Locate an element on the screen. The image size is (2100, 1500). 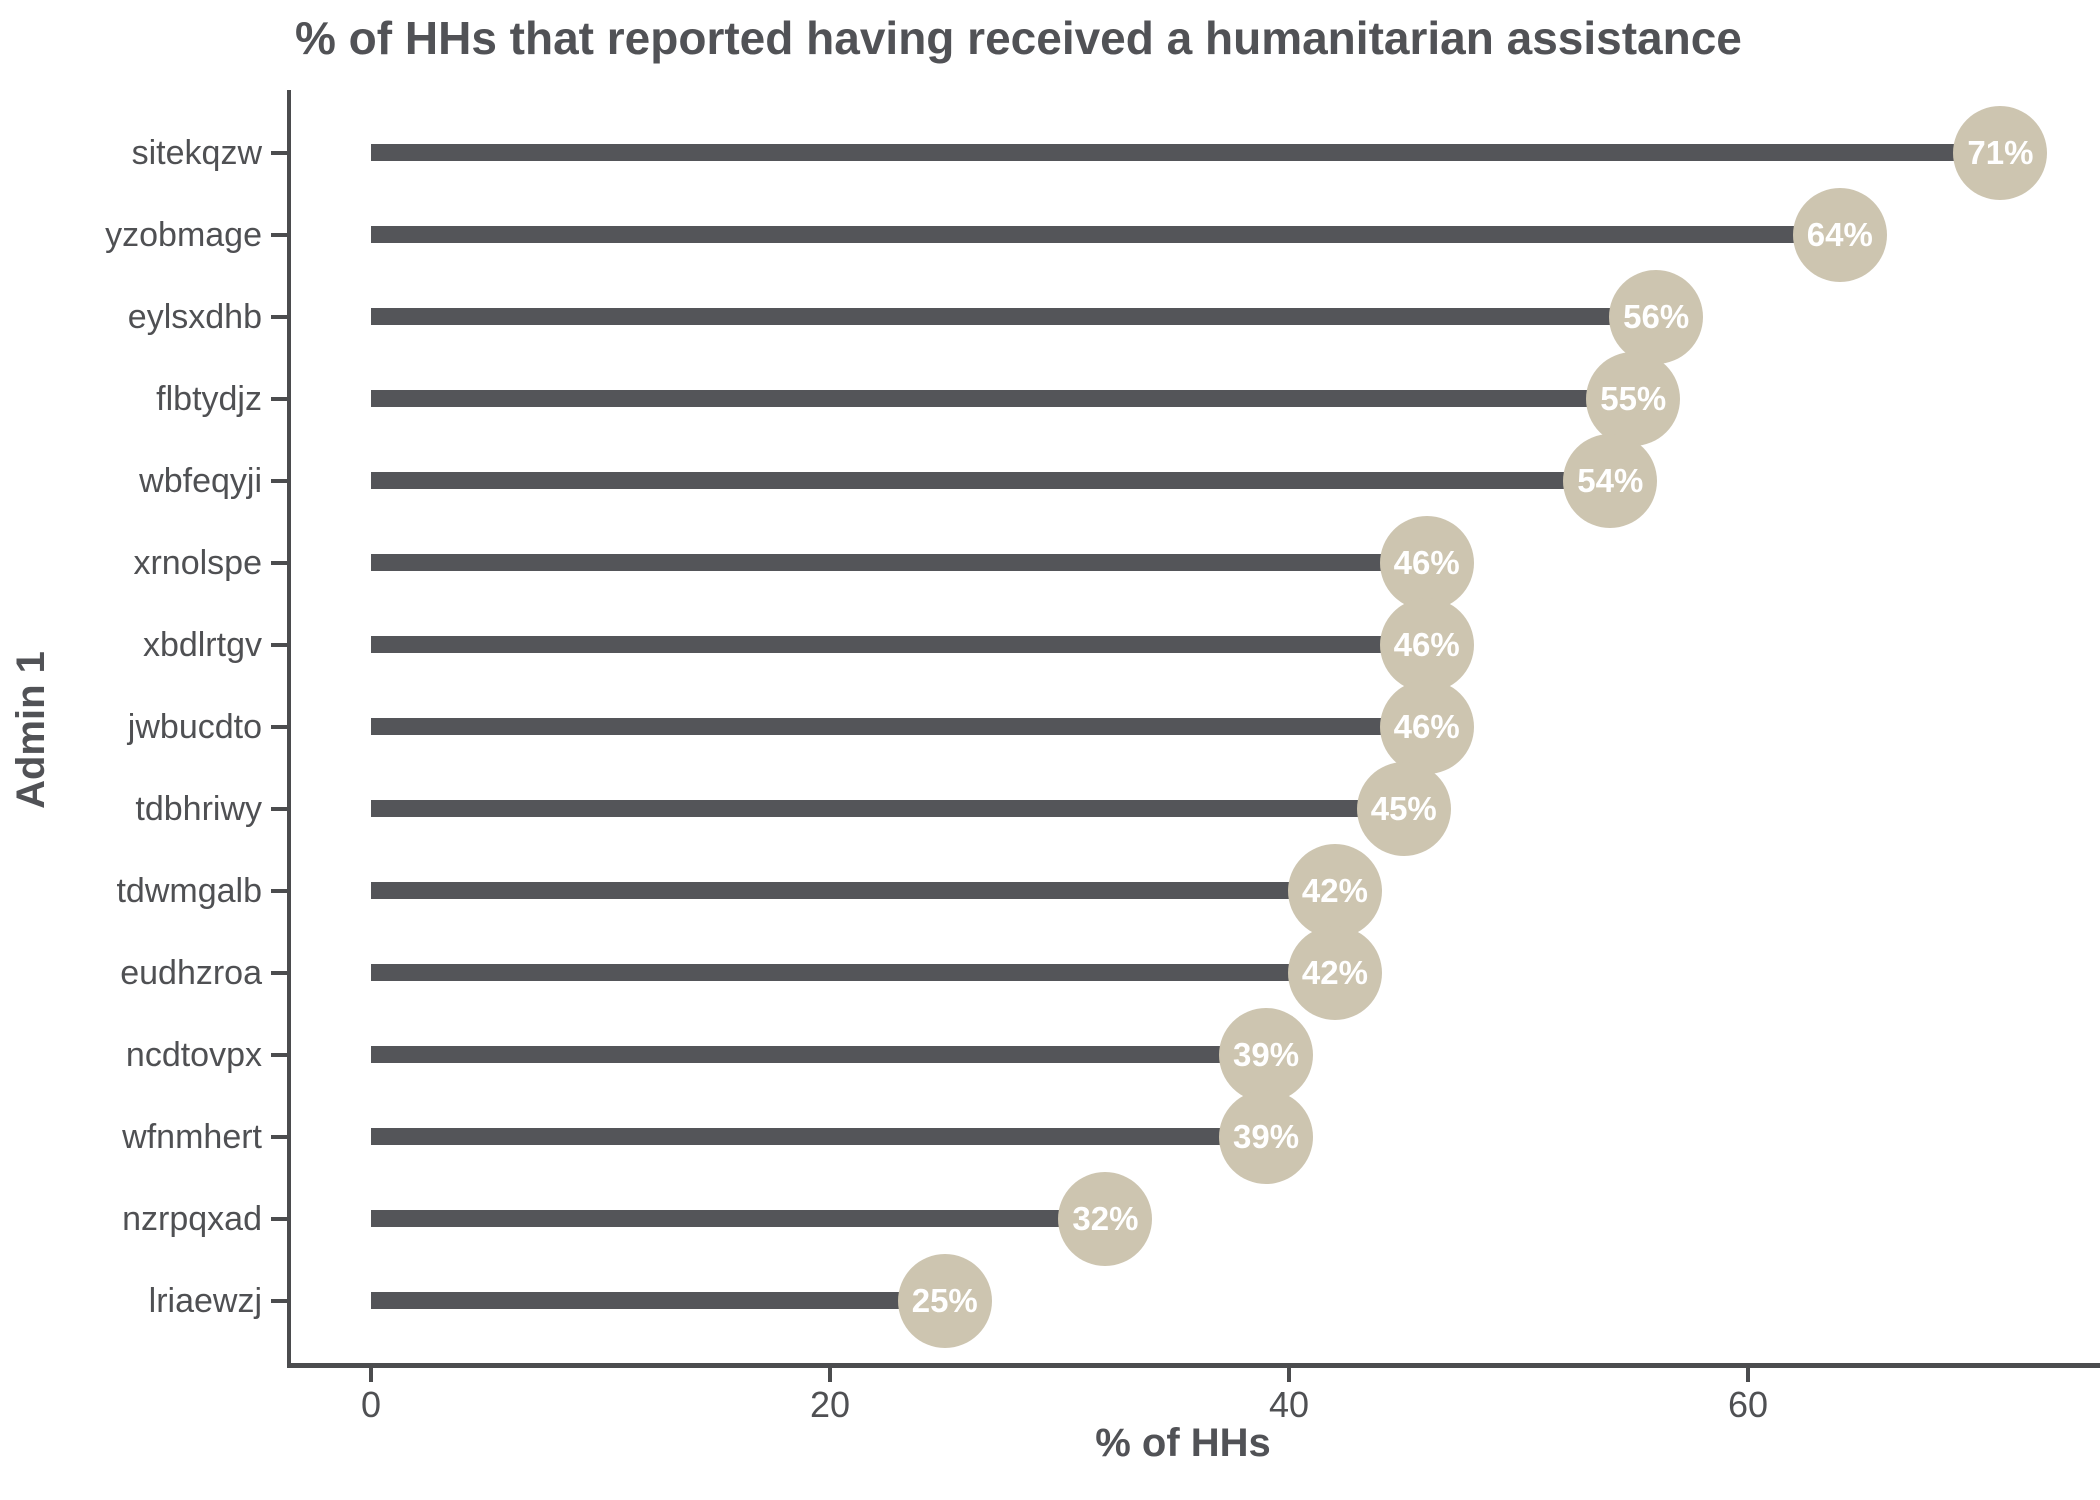
x-tick-label: 0 is located at coordinates (371, 1404).